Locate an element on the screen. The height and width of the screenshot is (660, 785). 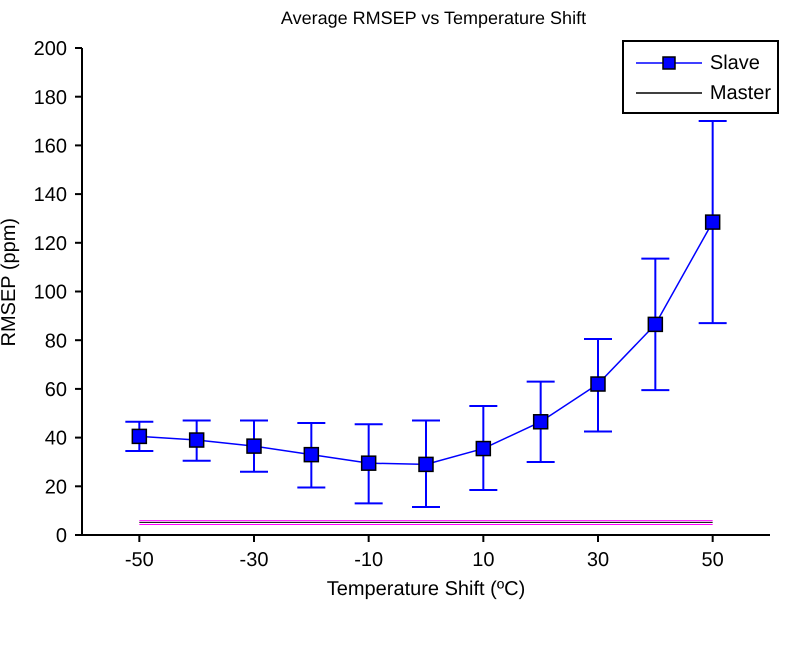
y-tick-label: 60 is located at coordinates (55, 390).